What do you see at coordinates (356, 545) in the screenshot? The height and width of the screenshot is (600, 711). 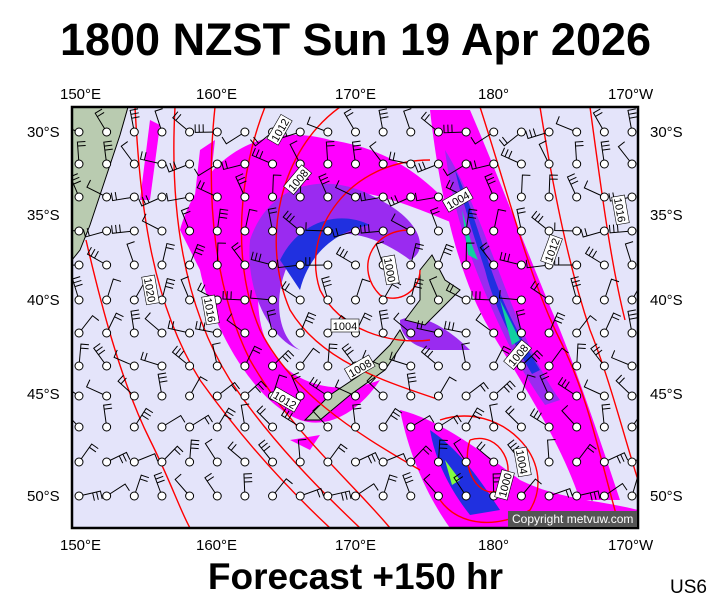 I see `lon-label-bottom: 170°E` at bounding box center [356, 545].